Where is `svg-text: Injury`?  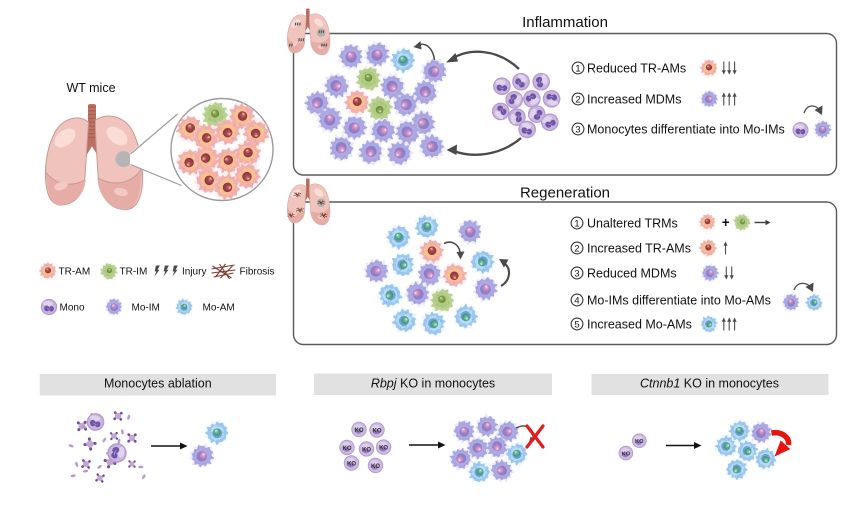 svg-text: Injury is located at coordinates (194, 272).